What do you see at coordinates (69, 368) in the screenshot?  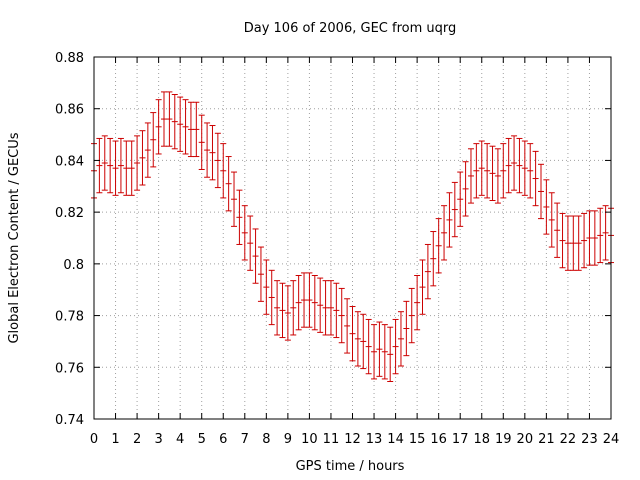 I see `y-tick-label: 0.76` at bounding box center [69, 368].